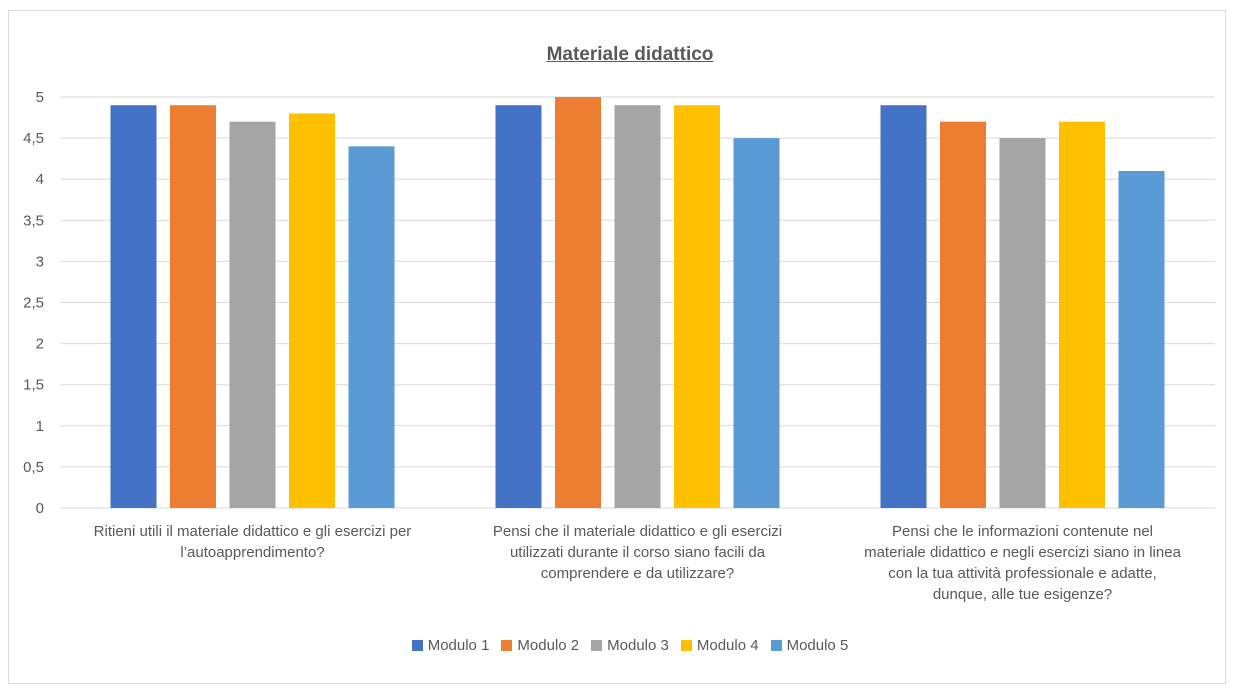 This screenshot has width=1234, height=691. Describe the element at coordinates (40, 344) in the screenshot. I see `y-tick-label: 2` at that location.